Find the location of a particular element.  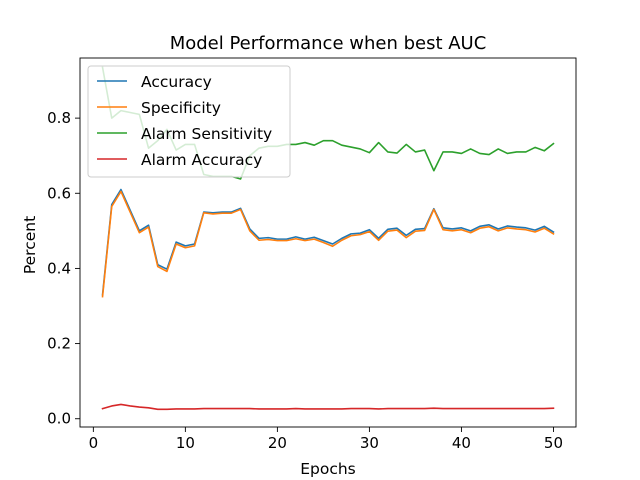

chart-title: Model Performance when best AUC is located at coordinates (328, 43).